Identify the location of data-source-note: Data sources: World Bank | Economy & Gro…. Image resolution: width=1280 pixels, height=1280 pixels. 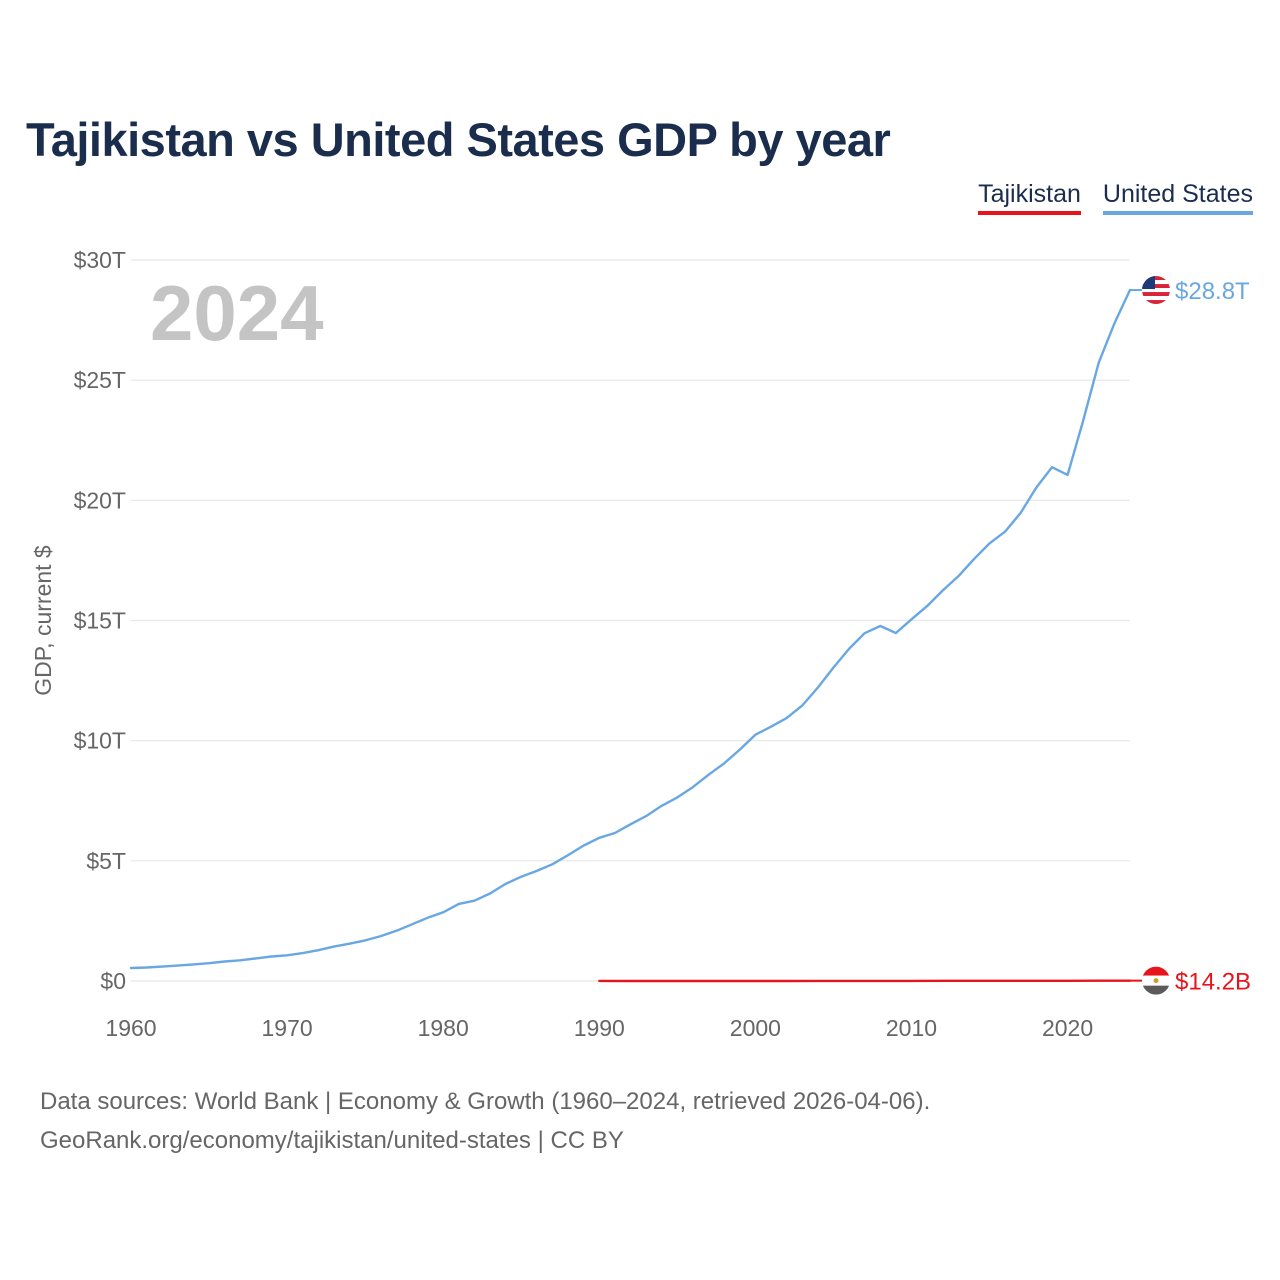
(485, 1101).